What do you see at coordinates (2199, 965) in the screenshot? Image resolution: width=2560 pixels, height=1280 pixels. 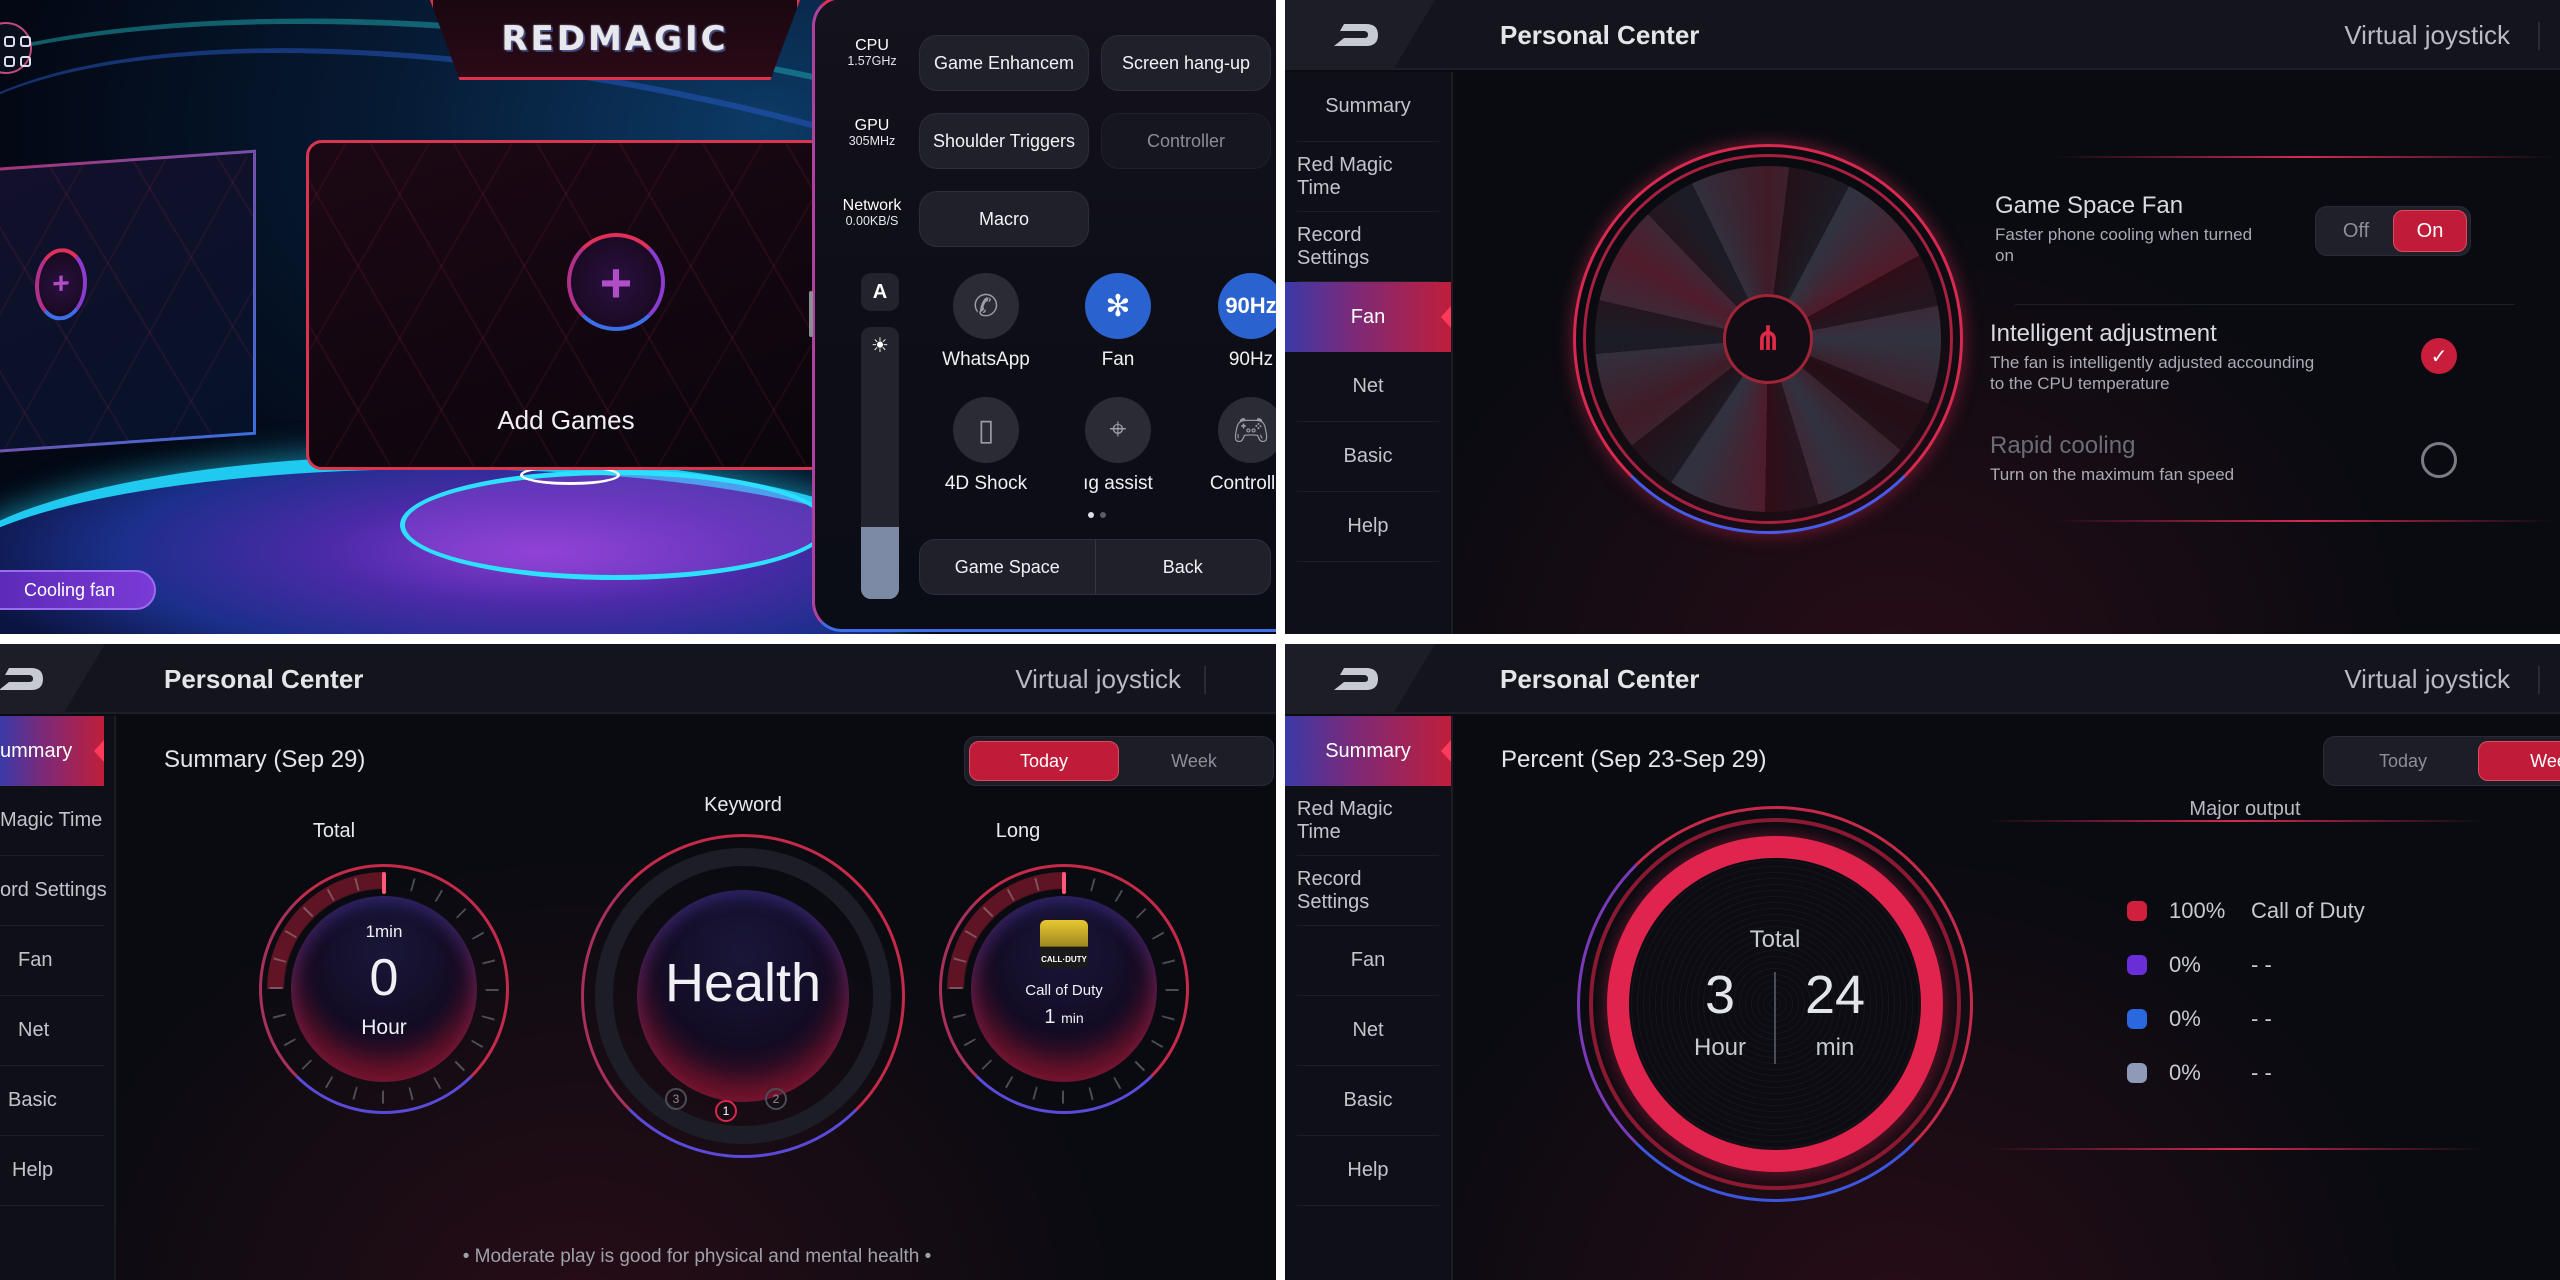 I see `legend-row: 0% - -` at bounding box center [2199, 965].